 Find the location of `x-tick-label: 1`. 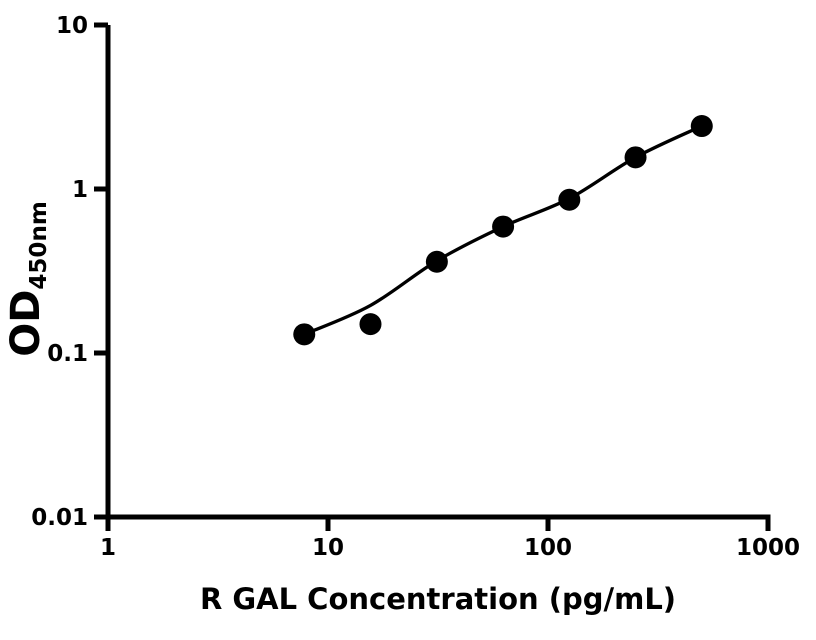

x-tick-label: 1 is located at coordinates (108, 548).